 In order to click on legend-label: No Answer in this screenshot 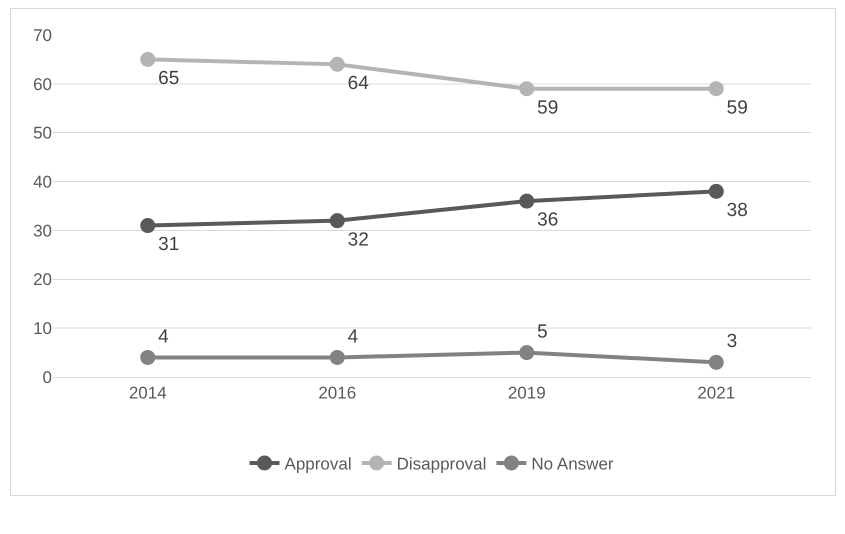, I will do `click(572, 464)`.